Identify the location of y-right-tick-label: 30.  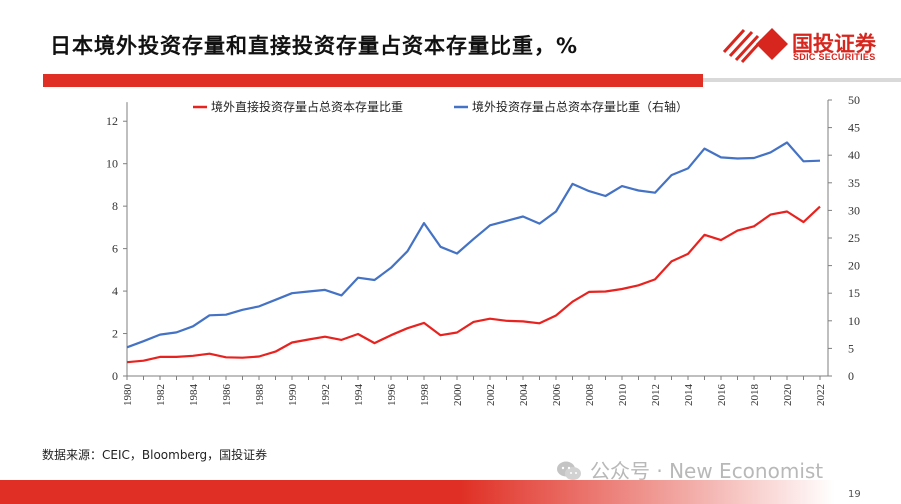
(854, 210).